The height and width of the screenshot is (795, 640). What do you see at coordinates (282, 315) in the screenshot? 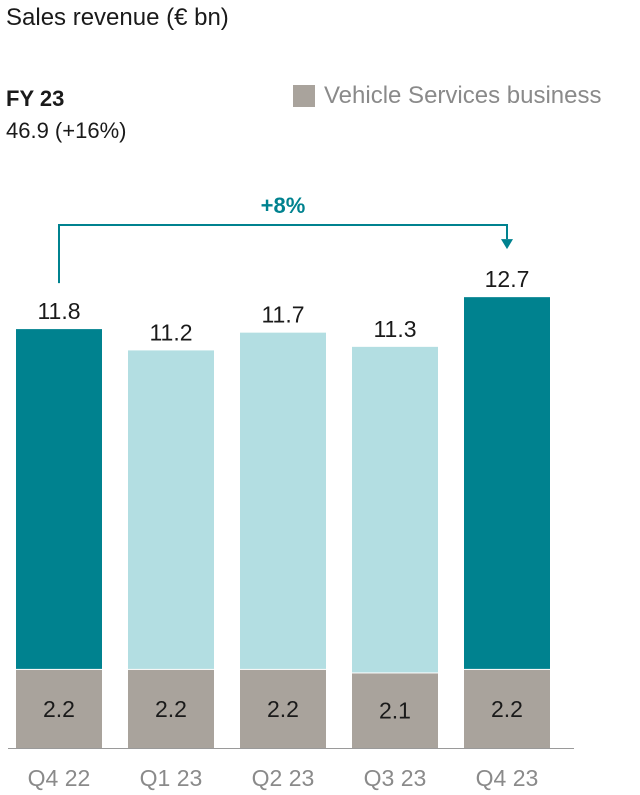
I see `bar-total-label: 11.7` at bounding box center [282, 315].